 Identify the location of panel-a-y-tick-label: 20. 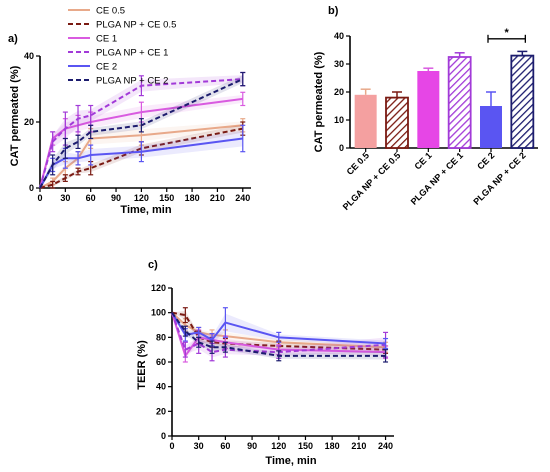
(29, 122).